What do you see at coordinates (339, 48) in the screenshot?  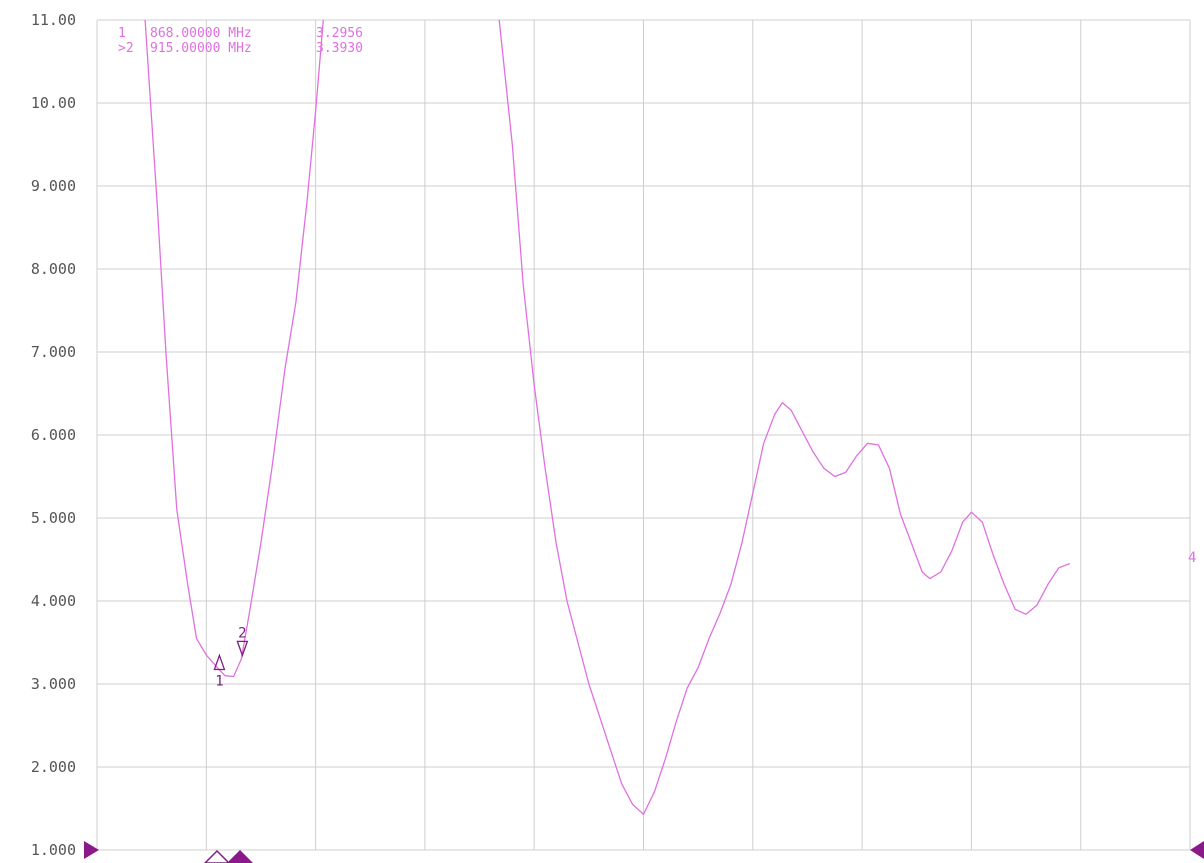 I see `readout-value-1: 3.3930` at bounding box center [339, 48].